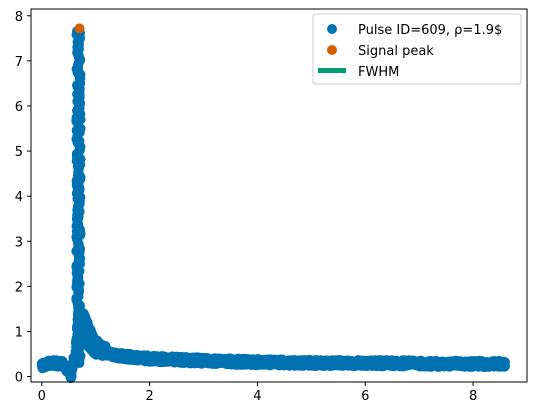 This screenshot has height=414, width=534. Describe the element at coordinates (149, 396) in the screenshot. I see `x-tick-label: 2` at that location.